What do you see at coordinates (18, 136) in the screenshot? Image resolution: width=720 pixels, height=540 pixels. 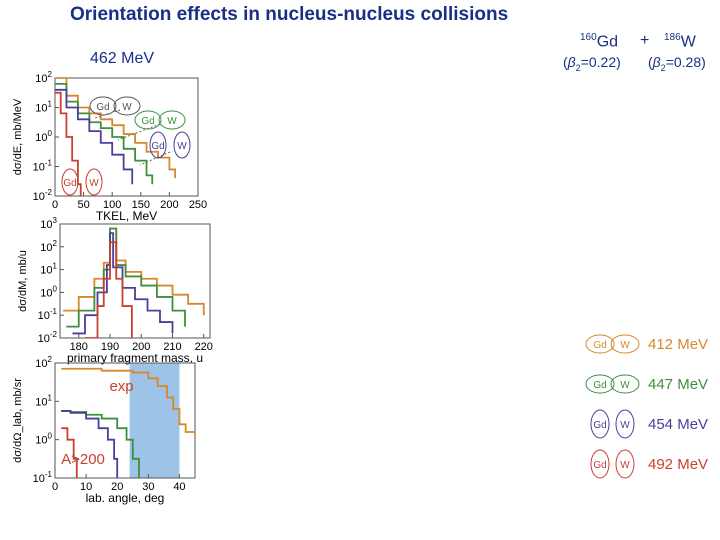 I see `y-axis-label: dσ/dE, mb/MeV` at bounding box center [18, 136].